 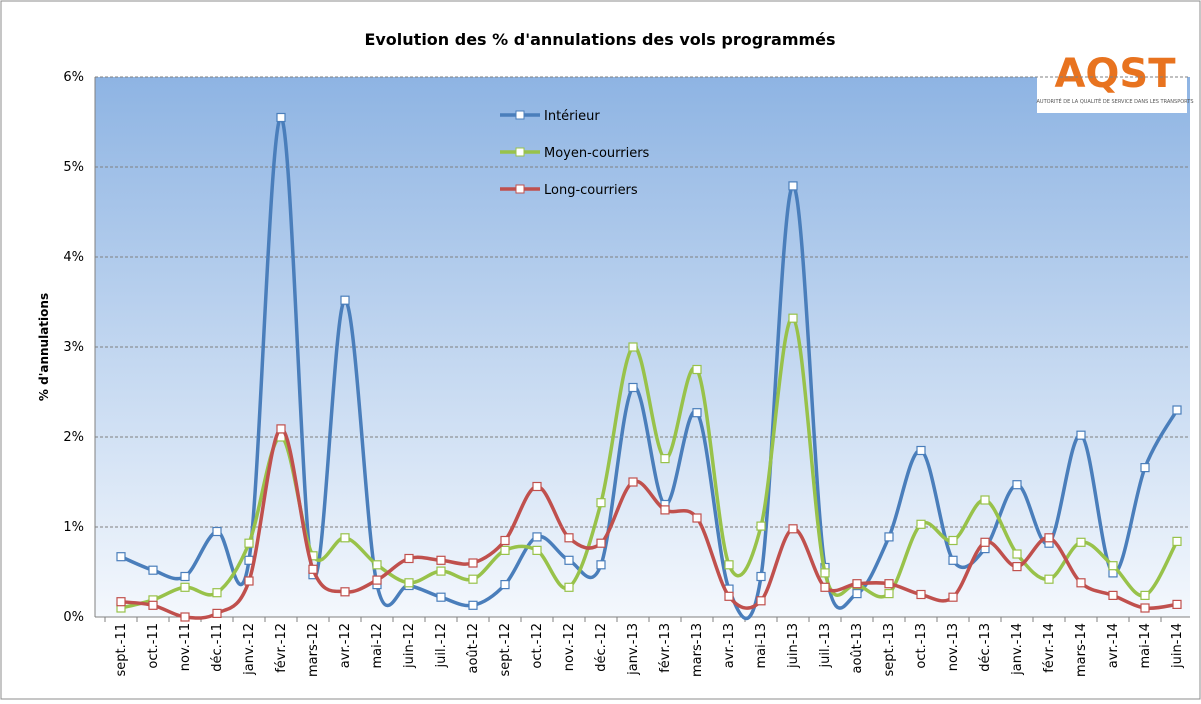 I want to click on x-tick-label: oct.-12, so click(x=537, y=646).